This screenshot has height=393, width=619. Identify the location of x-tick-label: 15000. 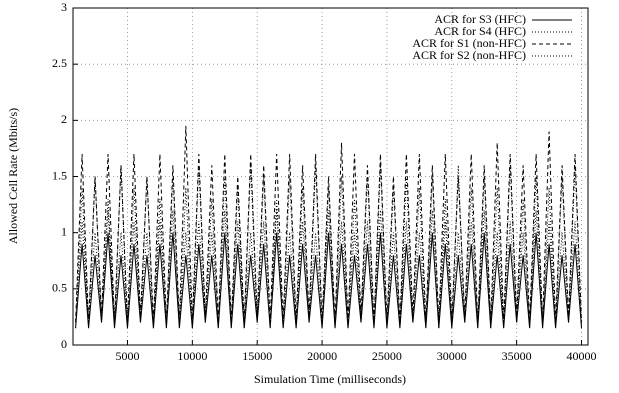
(257, 356).